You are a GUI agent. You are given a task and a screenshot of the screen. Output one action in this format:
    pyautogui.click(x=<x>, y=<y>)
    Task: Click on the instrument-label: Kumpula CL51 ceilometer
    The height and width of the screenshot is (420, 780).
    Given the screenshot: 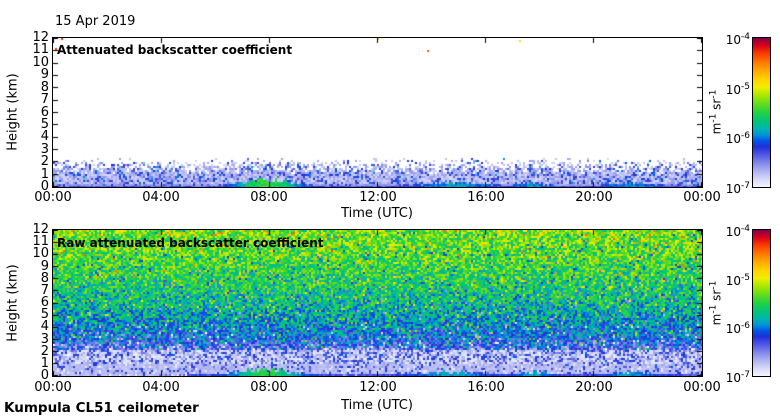 What is the action you would take?
    pyautogui.click(x=101, y=408)
    